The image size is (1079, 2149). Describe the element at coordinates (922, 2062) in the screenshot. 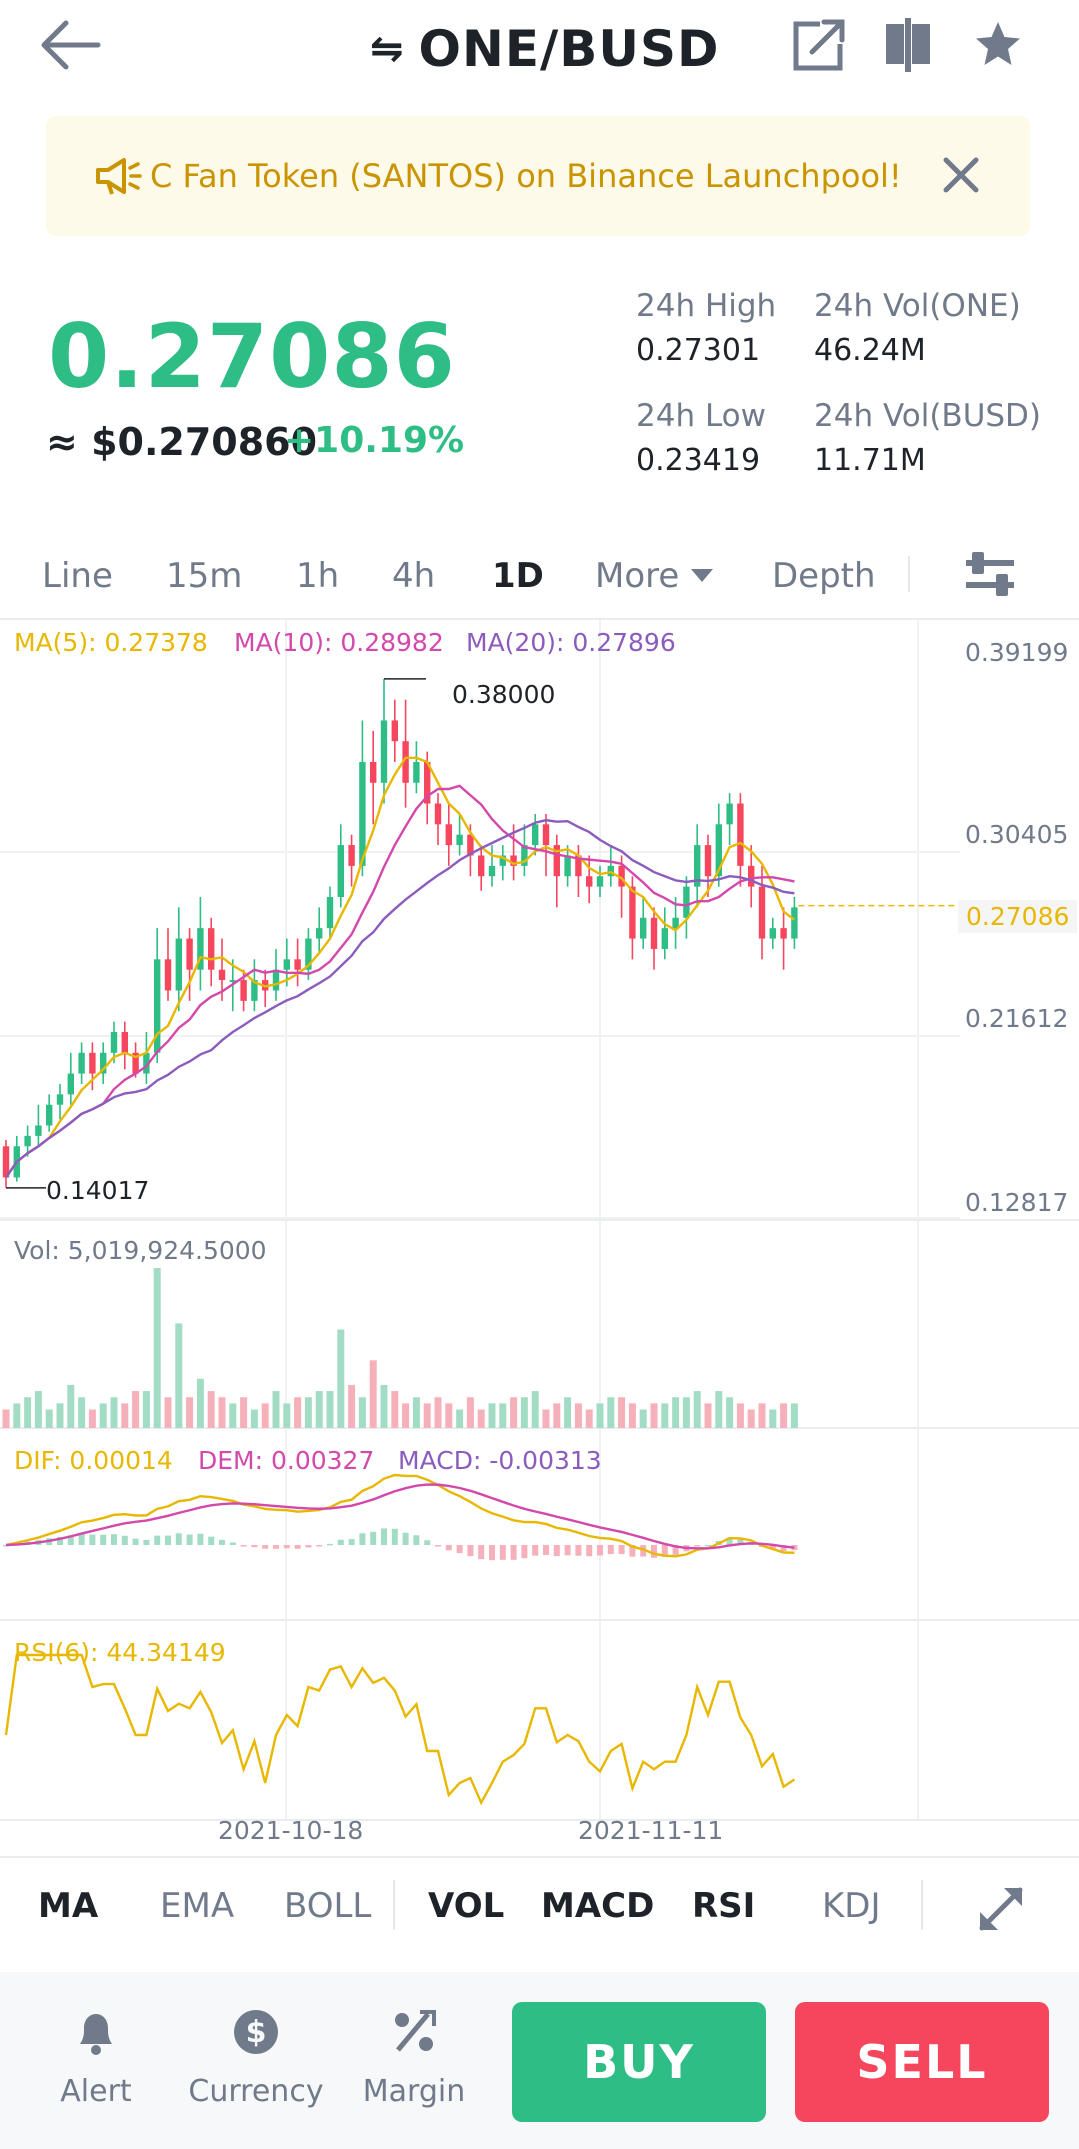

I see `sell-button: SELL` at that location.